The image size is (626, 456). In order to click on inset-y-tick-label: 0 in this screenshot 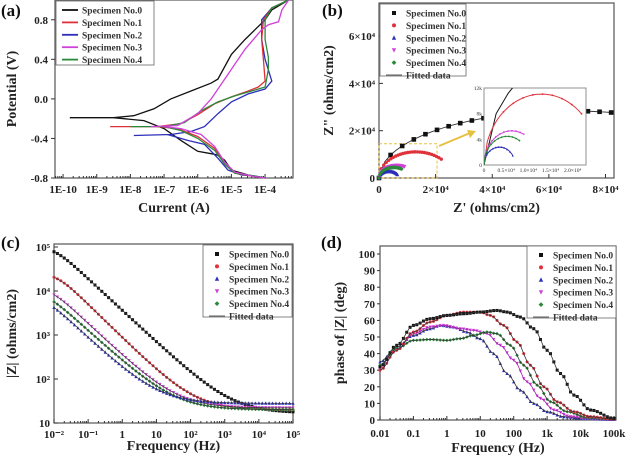, I will do `click(480, 166)`.